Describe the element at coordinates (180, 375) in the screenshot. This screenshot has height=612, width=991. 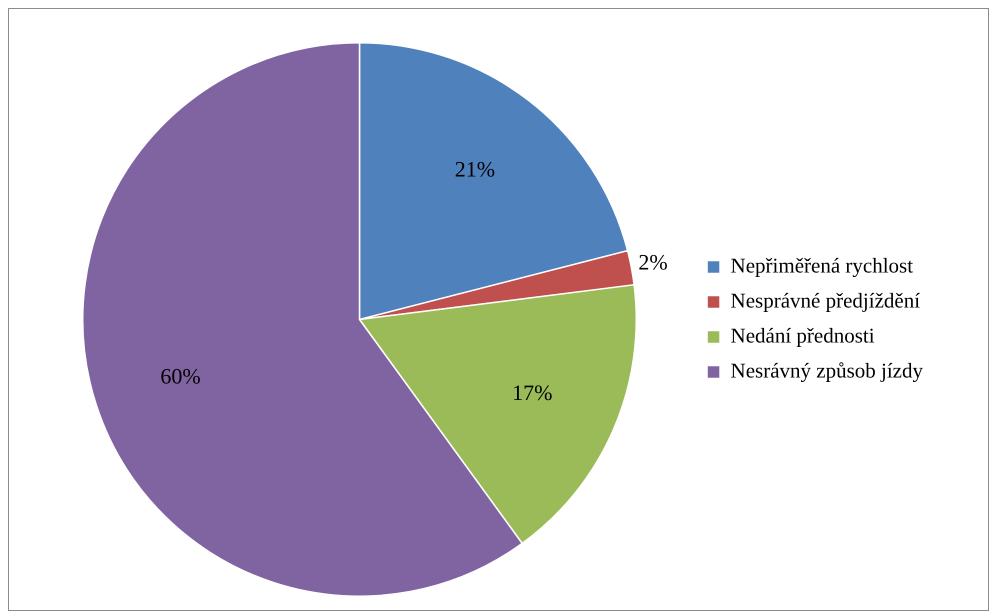
I see `data-label: 60%` at that location.